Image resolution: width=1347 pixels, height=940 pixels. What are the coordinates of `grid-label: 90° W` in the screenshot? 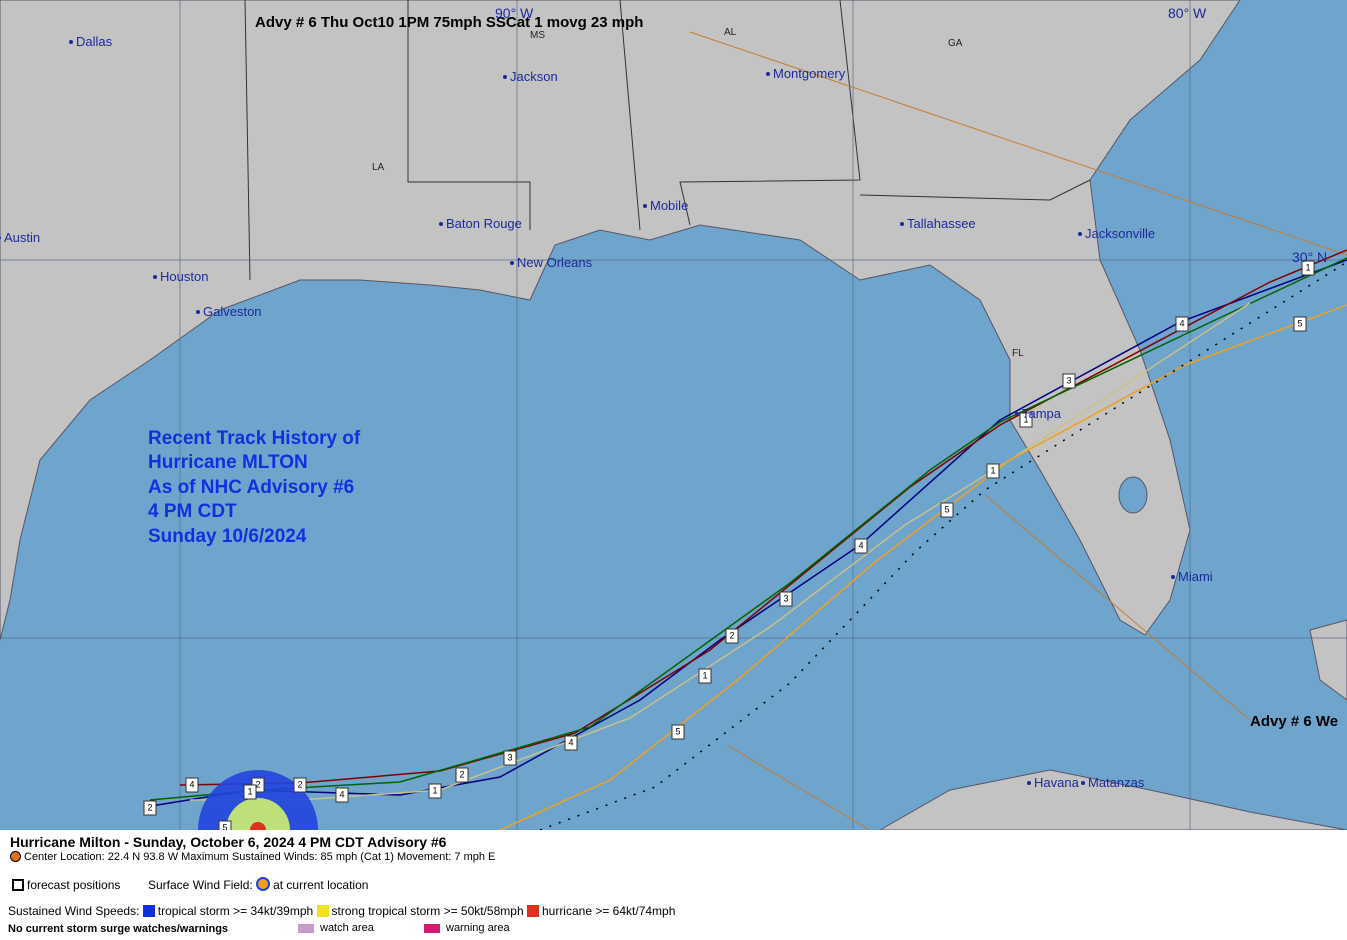 It's located at (514, 13).